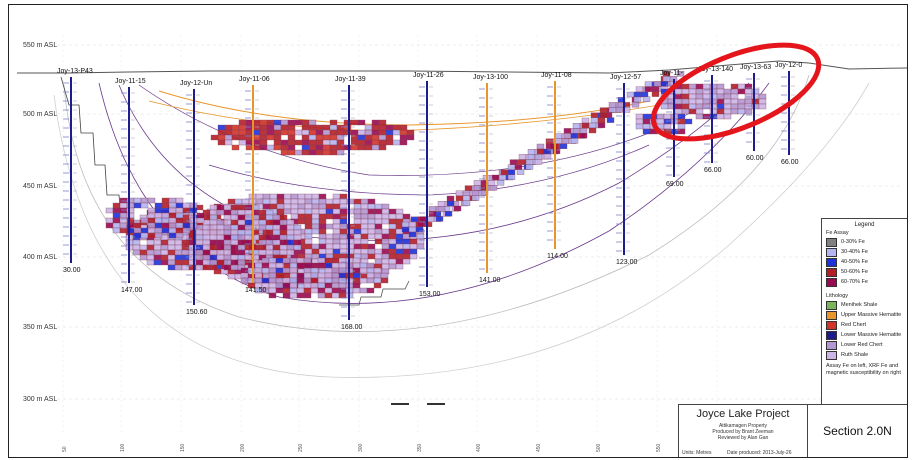 The height and width of the screenshot is (460, 912). What do you see at coordinates (866, 282) in the screenshot?
I see `assay-legend-item: 60-70% Fe` at bounding box center [866, 282].